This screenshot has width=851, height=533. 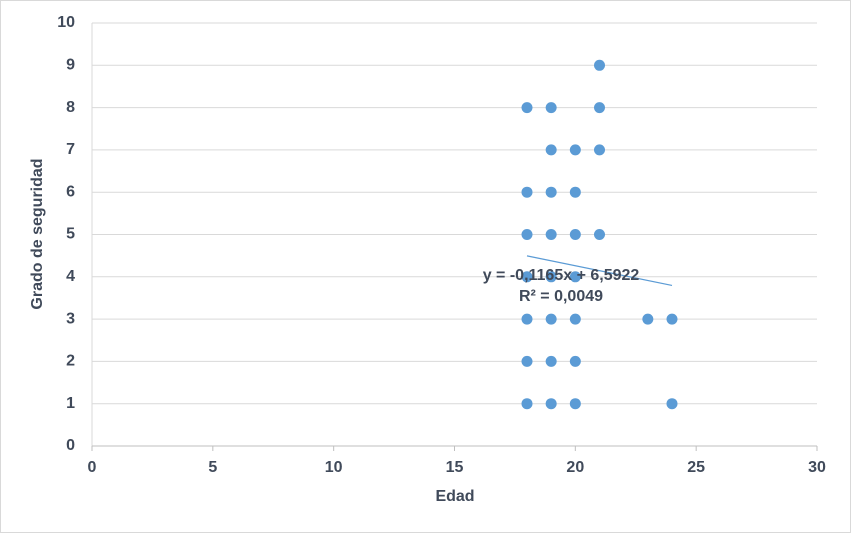 I want to click on y-tick-label: 2, so click(x=70, y=361).